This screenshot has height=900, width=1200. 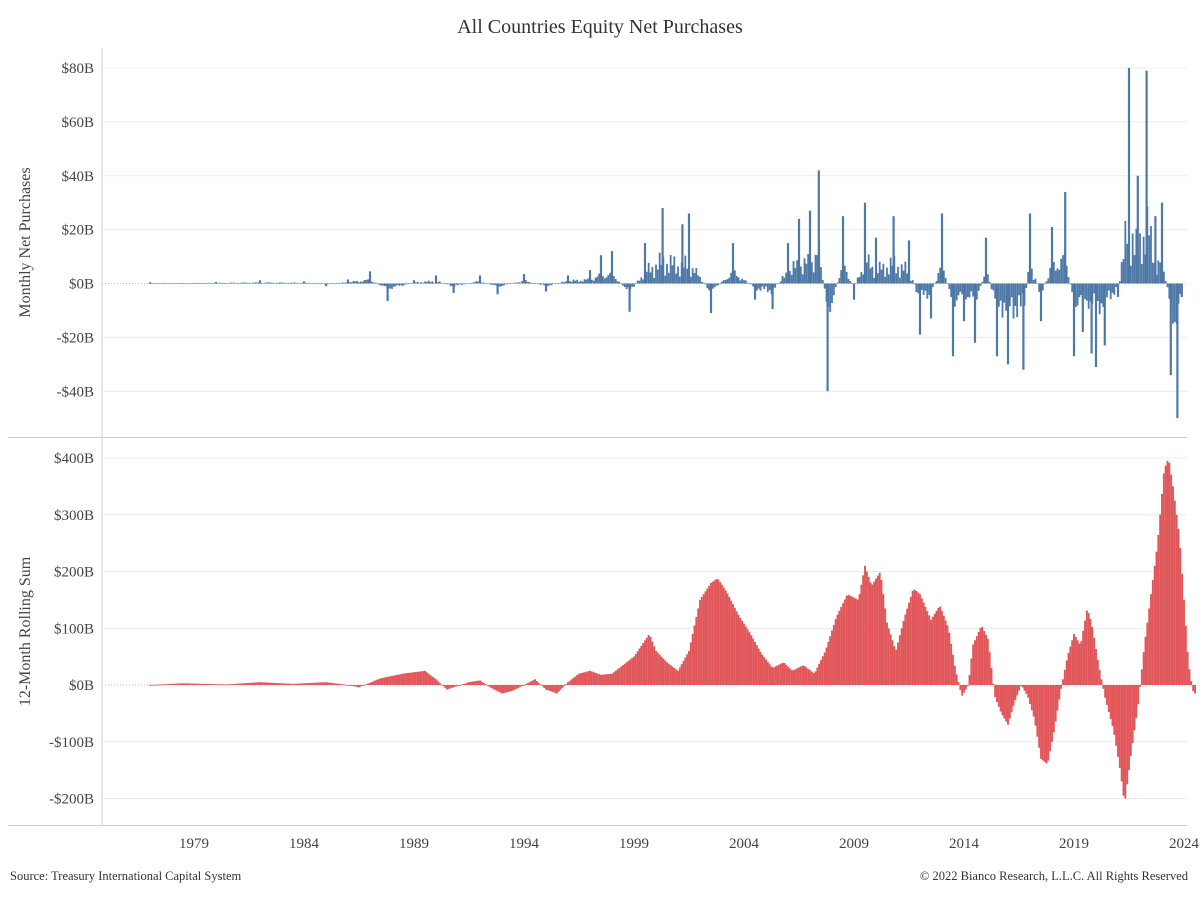 What do you see at coordinates (71, 743) in the screenshot?
I see `y-tick-label: -$100B` at bounding box center [71, 743].